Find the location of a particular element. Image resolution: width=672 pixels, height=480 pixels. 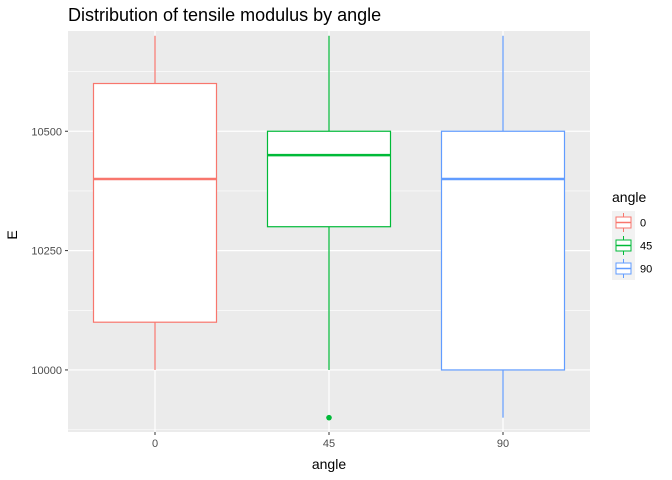

x-tick-label: 90 is located at coordinates (503, 444).